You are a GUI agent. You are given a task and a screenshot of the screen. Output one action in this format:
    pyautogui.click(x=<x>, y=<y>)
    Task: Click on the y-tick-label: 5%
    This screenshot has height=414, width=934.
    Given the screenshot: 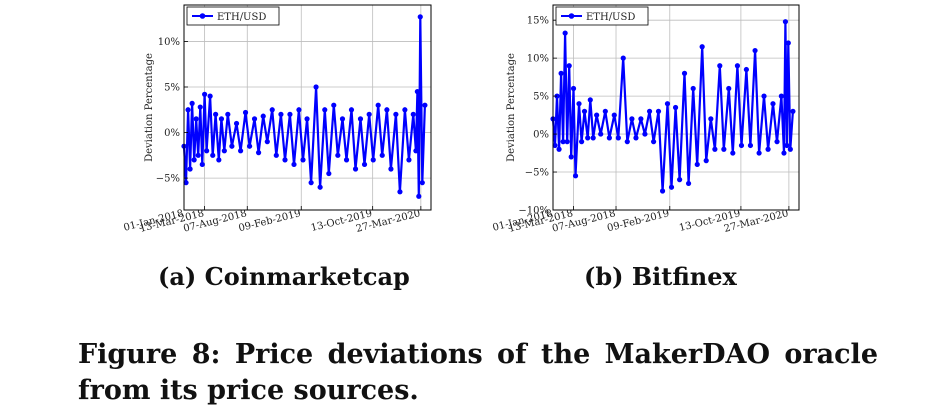 What is the action you would take?
    pyautogui.click(x=541, y=97)
    